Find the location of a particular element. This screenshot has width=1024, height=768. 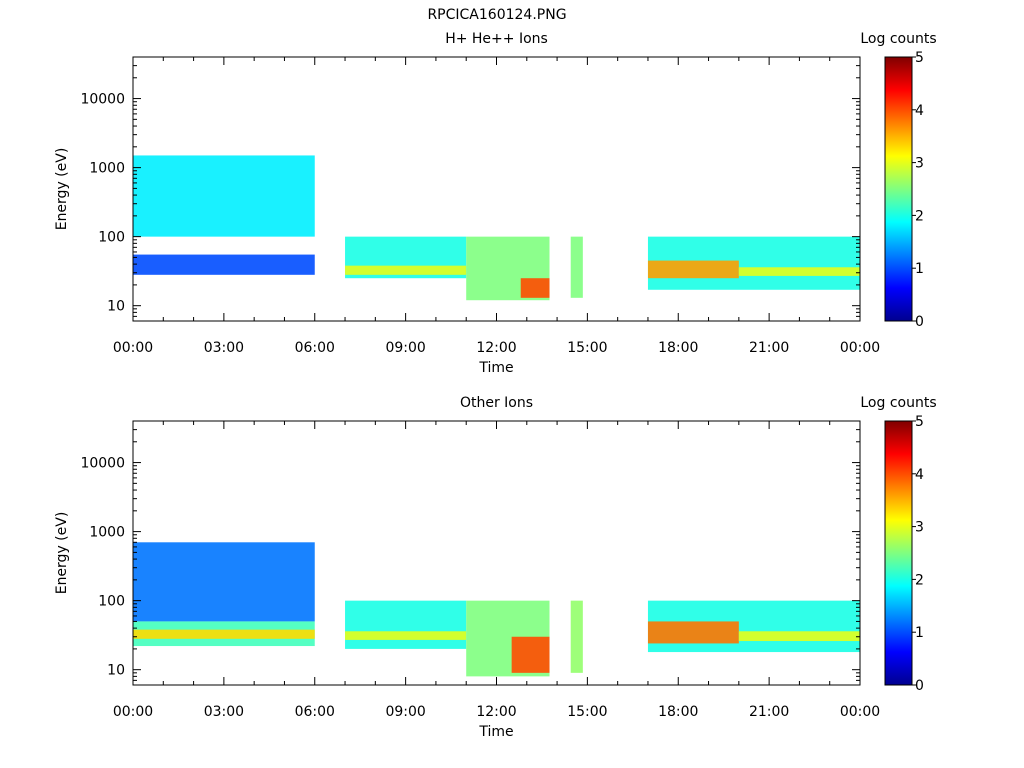

file-title: RPCICA160124.PNG is located at coordinates (496, 15).